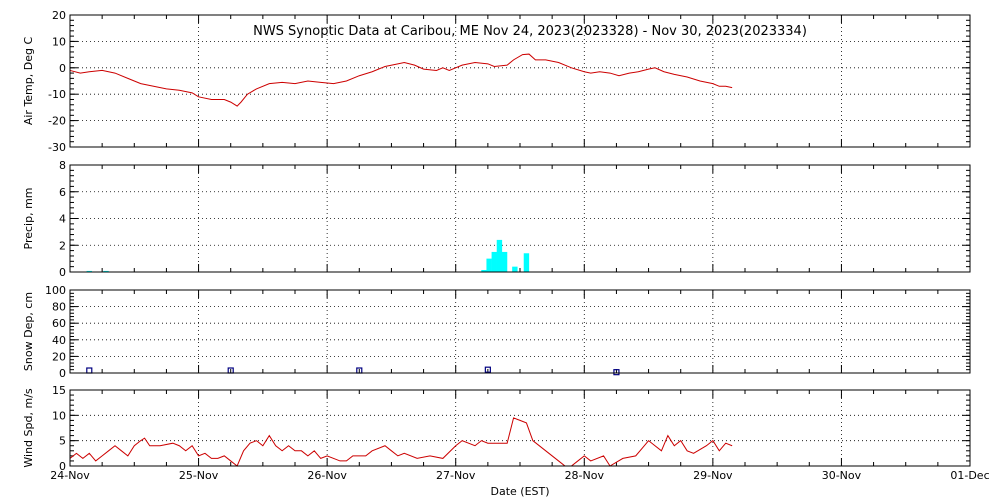 This screenshot has height=500, width=1000. Describe the element at coordinates (62, 441) in the screenshot. I see `y-tick-label: 5` at that location.